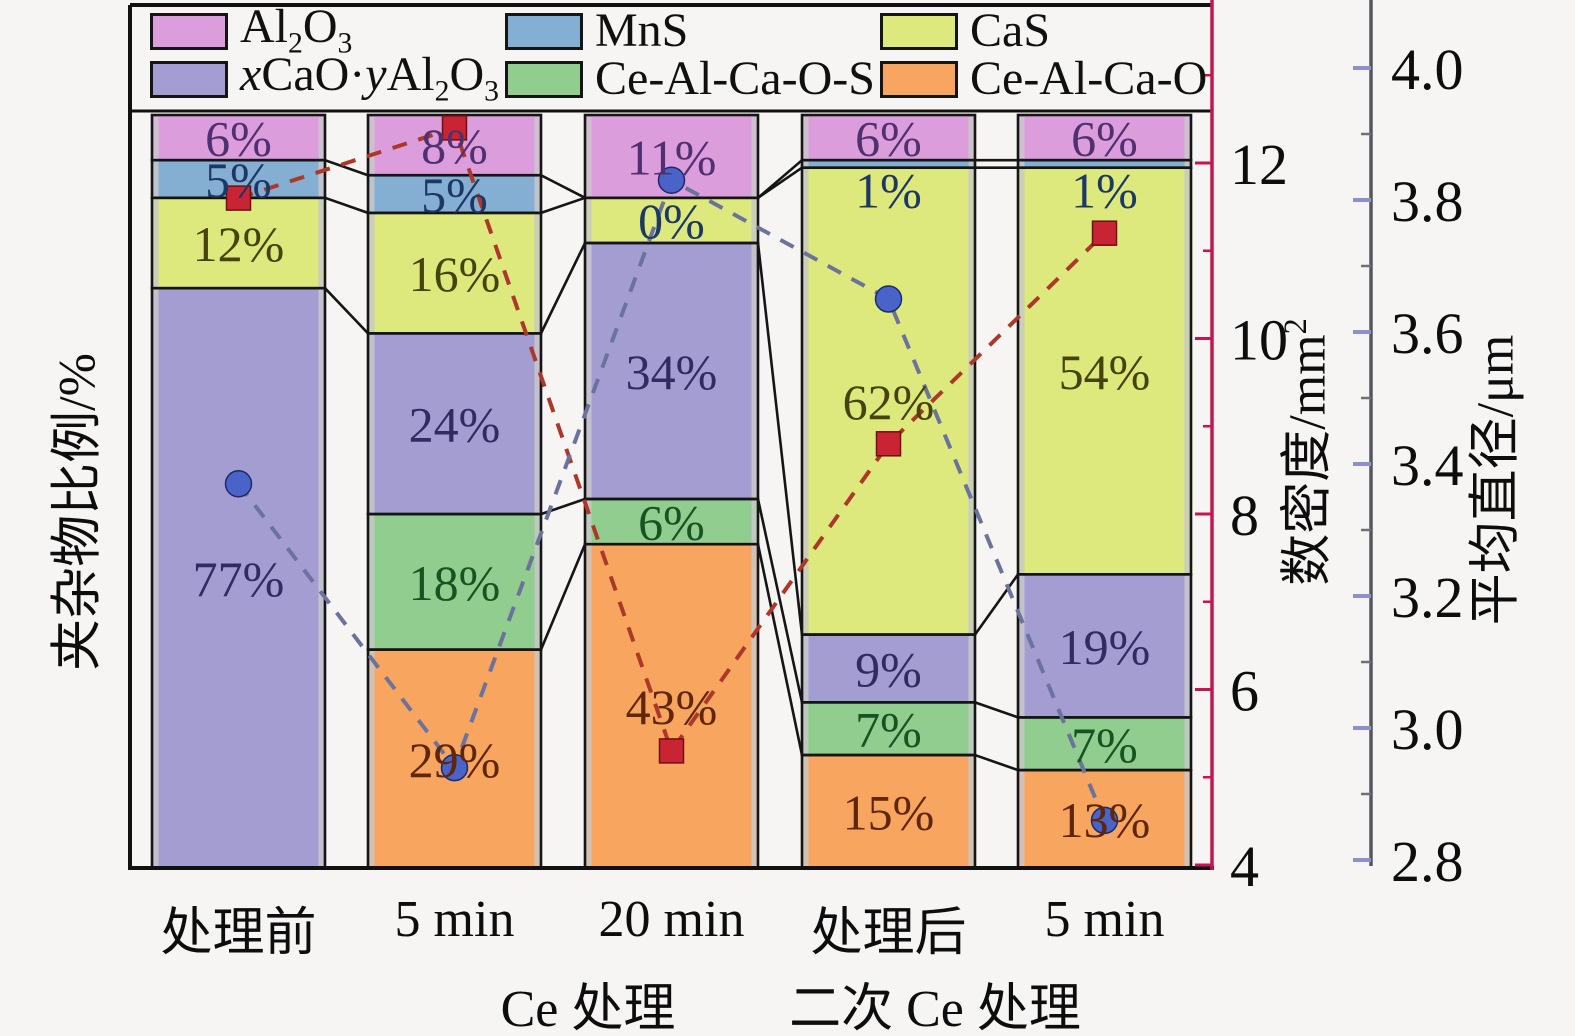 The height and width of the screenshot is (1036, 1575). I want to click on legend-label: Ce-Al-Ca-O, so click(1089, 78).